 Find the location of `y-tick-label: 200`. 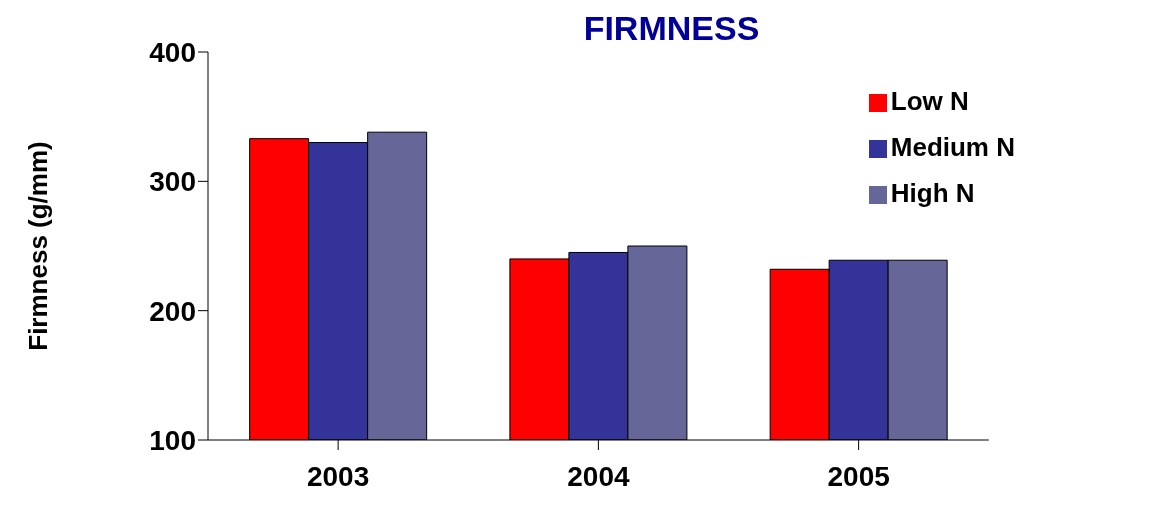

y-tick-label: 200 is located at coordinates (172, 311).